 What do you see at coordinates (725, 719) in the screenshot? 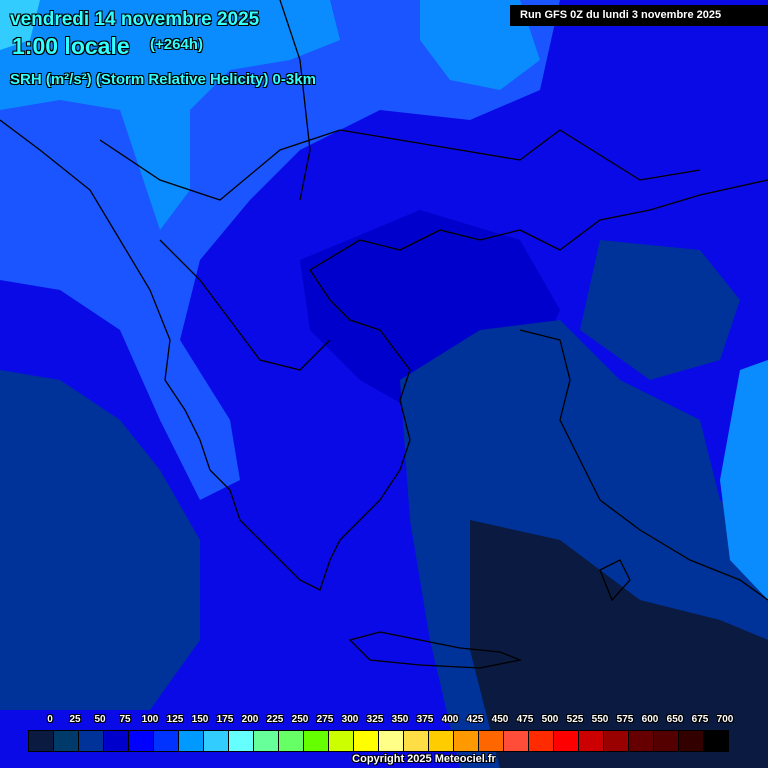
I see `legend-label: 700` at bounding box center [725, 719].